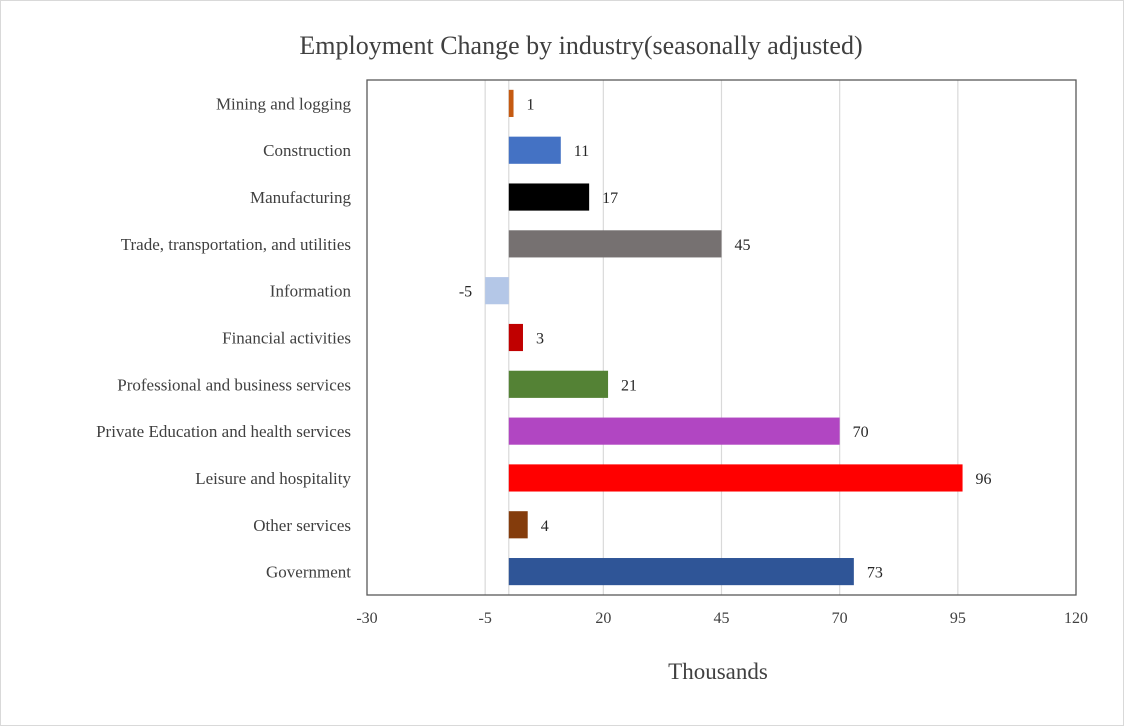 The width and height of the screenshot is (1124, 727). What do you see at coordinates (286, 338) in the screenshot?
I see `category-label: Financial activities` at bounding box center [286, 338].